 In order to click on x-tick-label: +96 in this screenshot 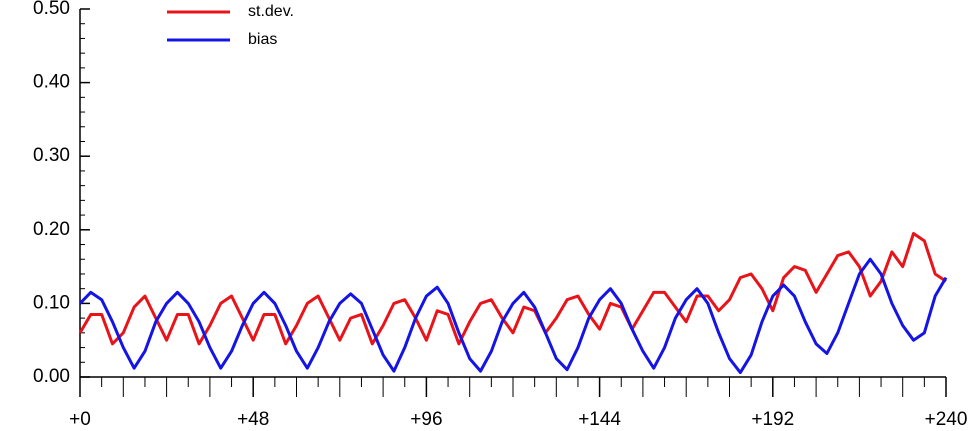, I will do `click(426, 419)`.